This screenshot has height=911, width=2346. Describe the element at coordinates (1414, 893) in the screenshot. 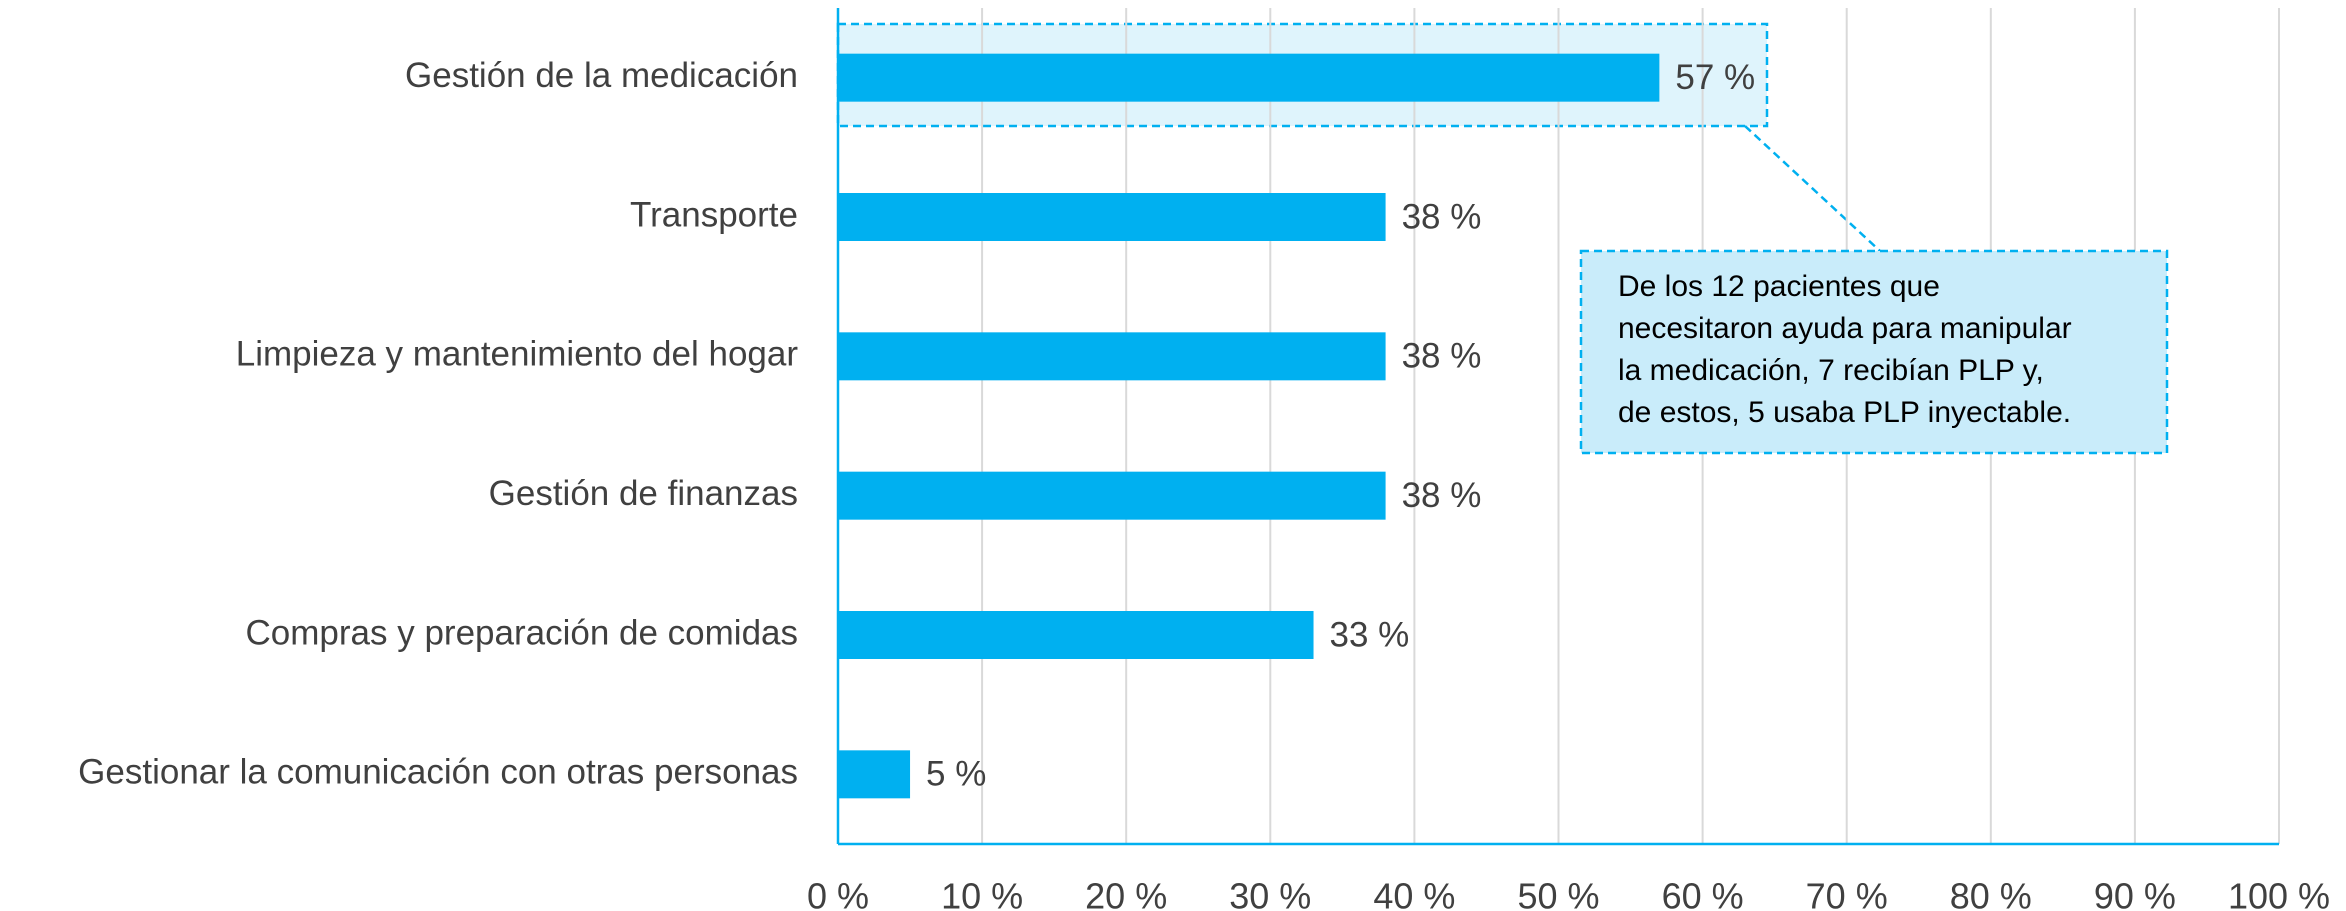

I see `x-tick-label: 40 %` at that location.